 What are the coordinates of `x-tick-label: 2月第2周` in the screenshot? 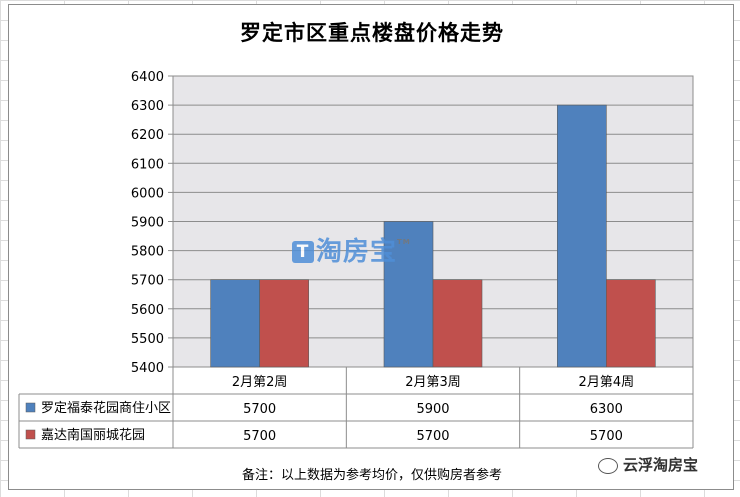 It's located at (260, 382).